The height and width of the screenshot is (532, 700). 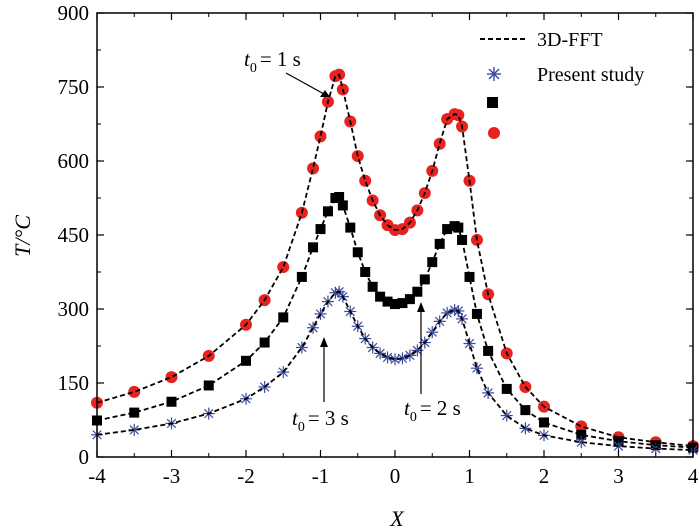 What do you see at coordinates (469, 476) in the screenshot?
I see `x-tick-label: 1` at bounding box center [469, 476].